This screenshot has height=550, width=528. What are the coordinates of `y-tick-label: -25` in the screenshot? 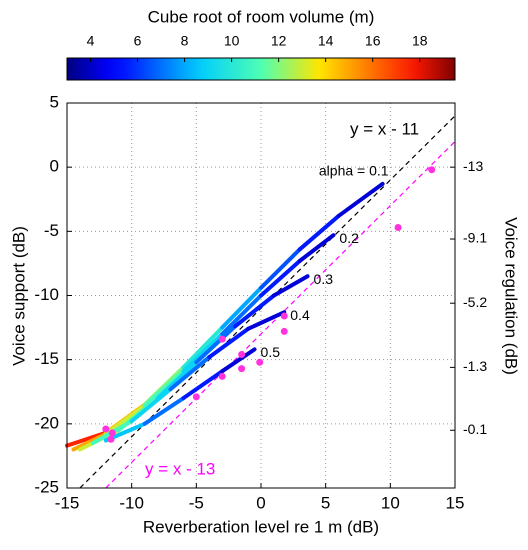 It's located at (46, 486).